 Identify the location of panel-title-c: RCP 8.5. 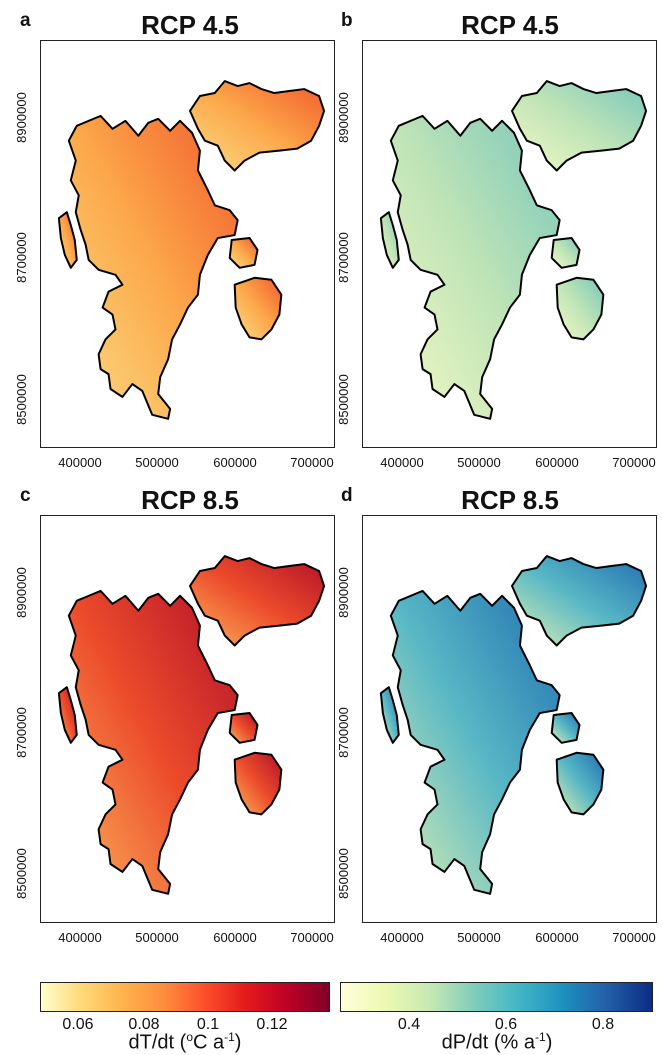
(190, 500).